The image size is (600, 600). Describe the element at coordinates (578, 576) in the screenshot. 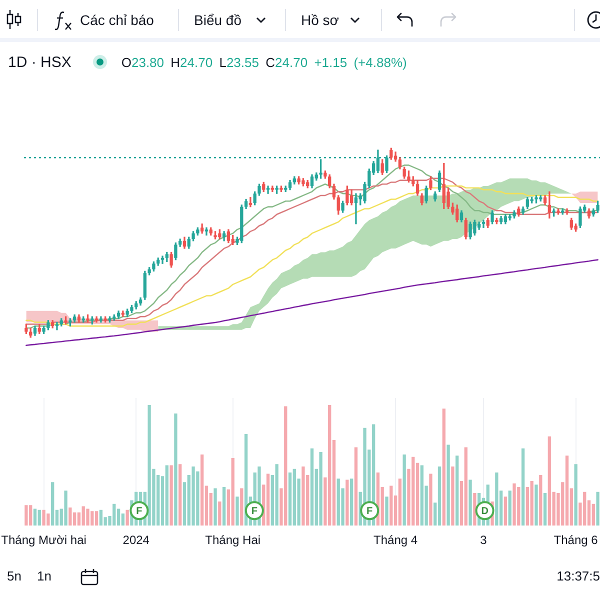

I see `text: 13:37:5` at that location.